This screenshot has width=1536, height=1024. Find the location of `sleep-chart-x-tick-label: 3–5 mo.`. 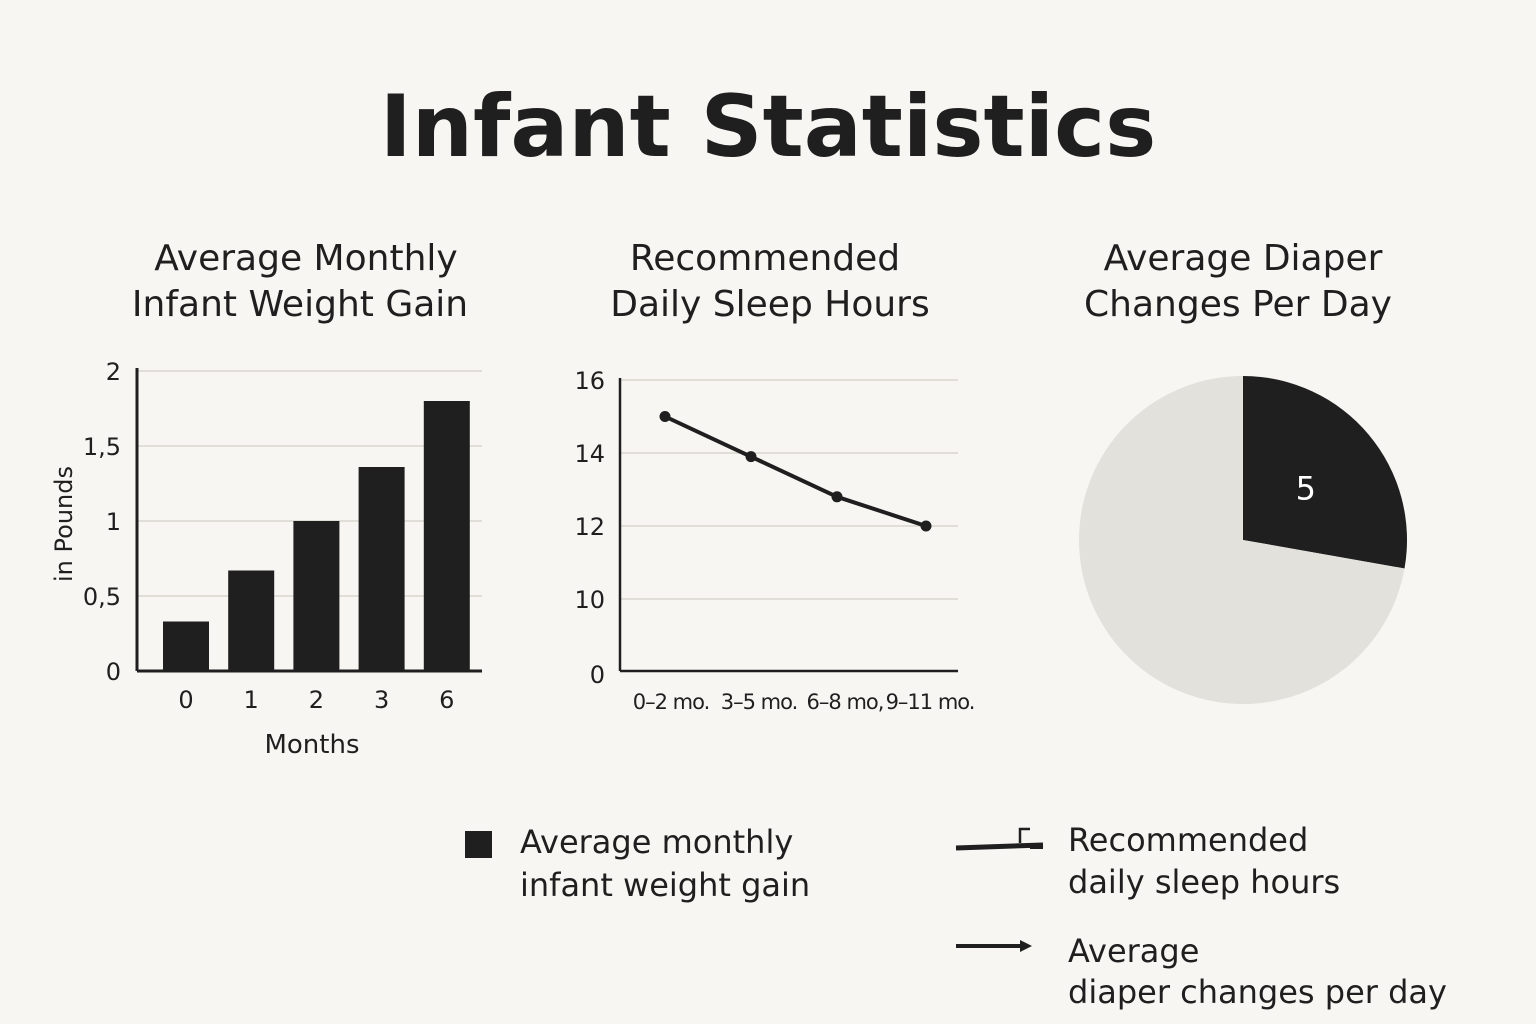

sleep-chart-x-tick-label: 3–5 mo. is located at coordinates (759, 702).